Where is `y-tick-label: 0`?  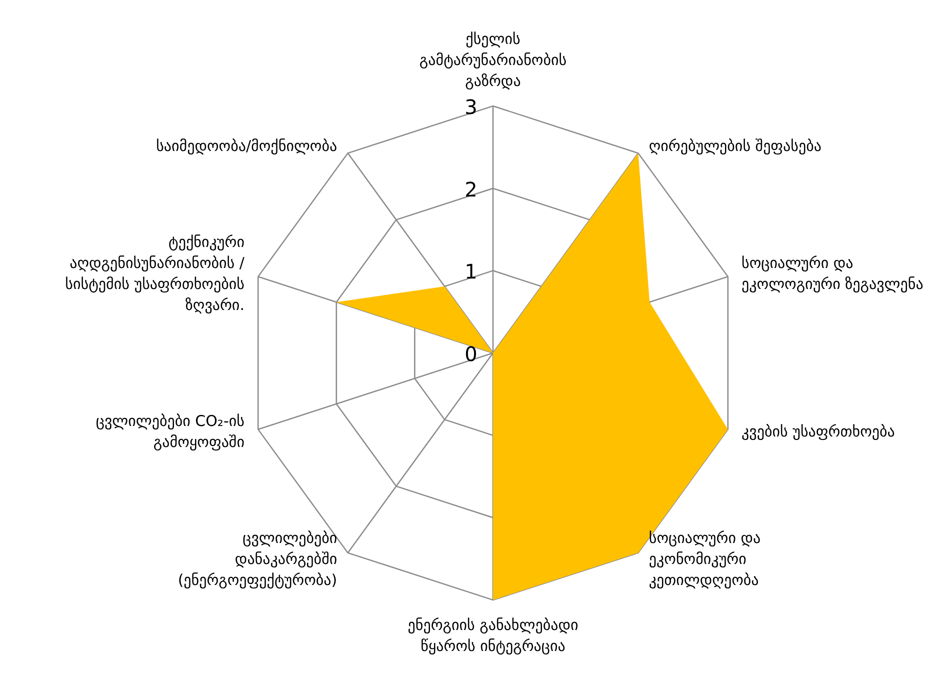
y-tick-label: 0 is located at coordinates (471, 354).